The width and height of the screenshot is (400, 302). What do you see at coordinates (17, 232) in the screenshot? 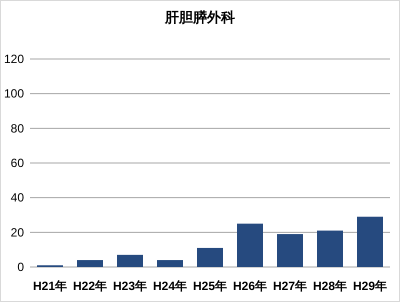
I see `y-tick-label: 20` at bounding box center [17, 232].